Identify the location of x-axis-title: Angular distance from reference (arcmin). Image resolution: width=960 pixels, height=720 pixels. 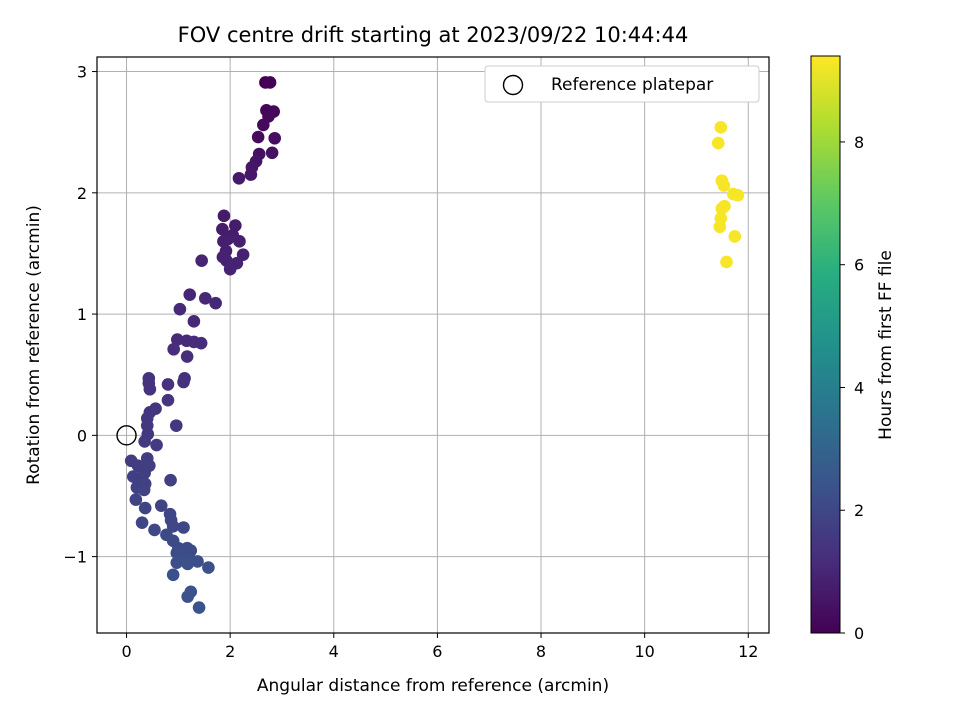
(433, 686).